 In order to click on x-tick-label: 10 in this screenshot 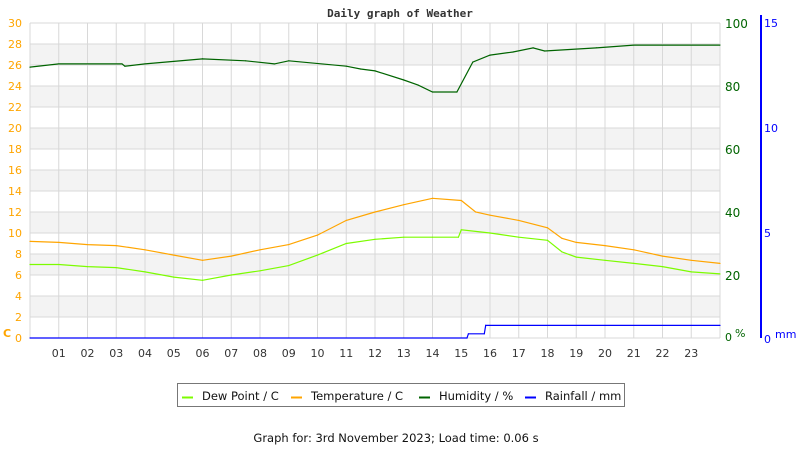, I will do `click(318, 353)`.